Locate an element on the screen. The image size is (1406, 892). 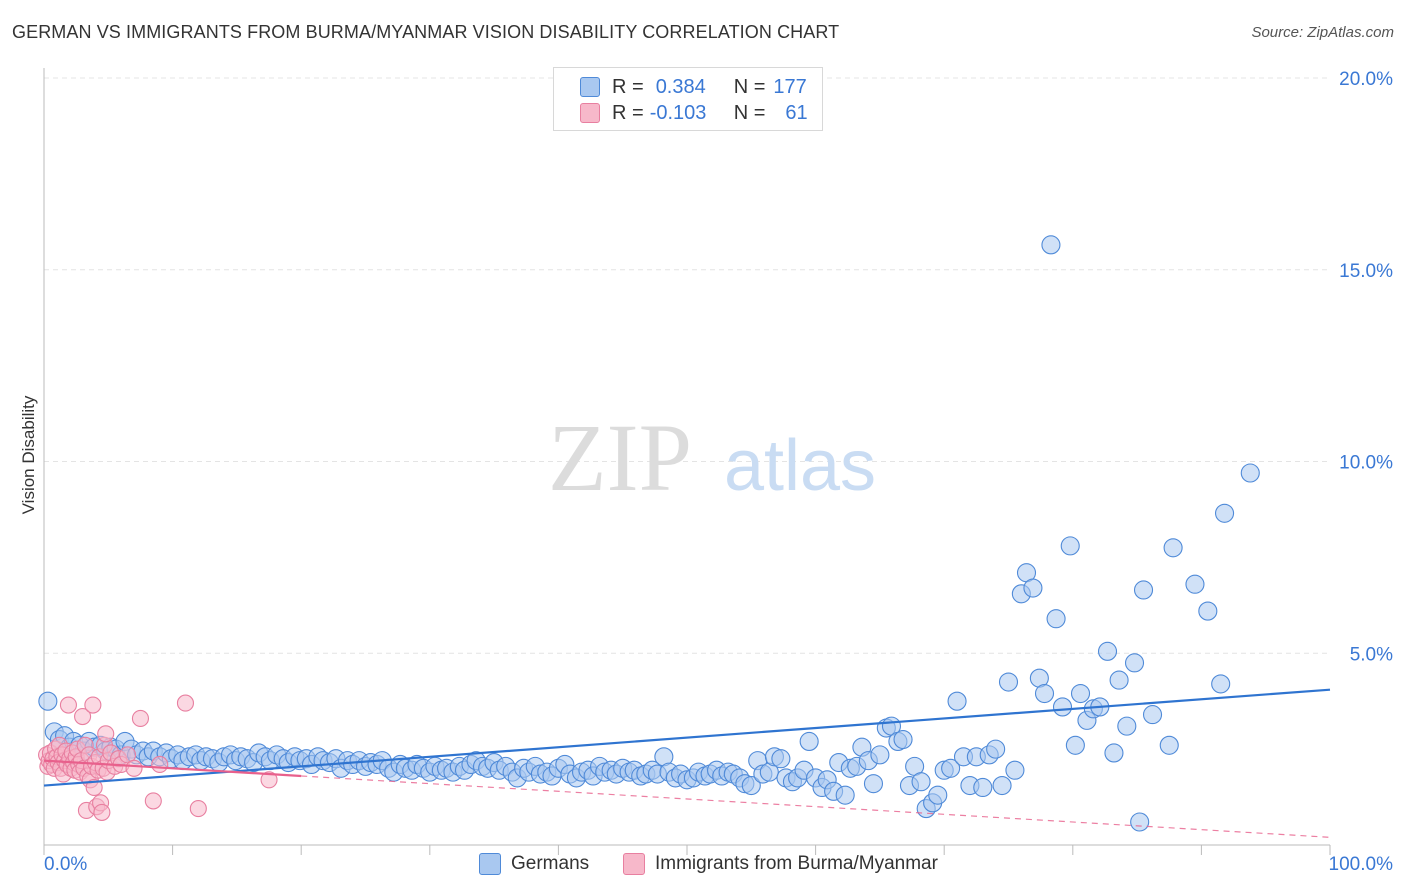
correlation-legend: R = 0.384 N = 177 R = -0.103 N = 61 is located at coordinates (688, 99).